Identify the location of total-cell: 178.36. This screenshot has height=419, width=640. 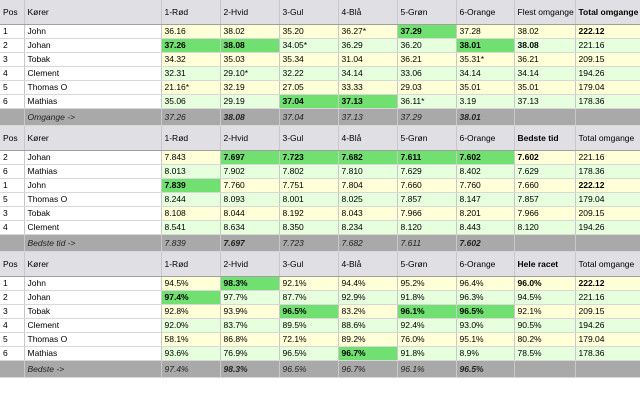
(607, 171).